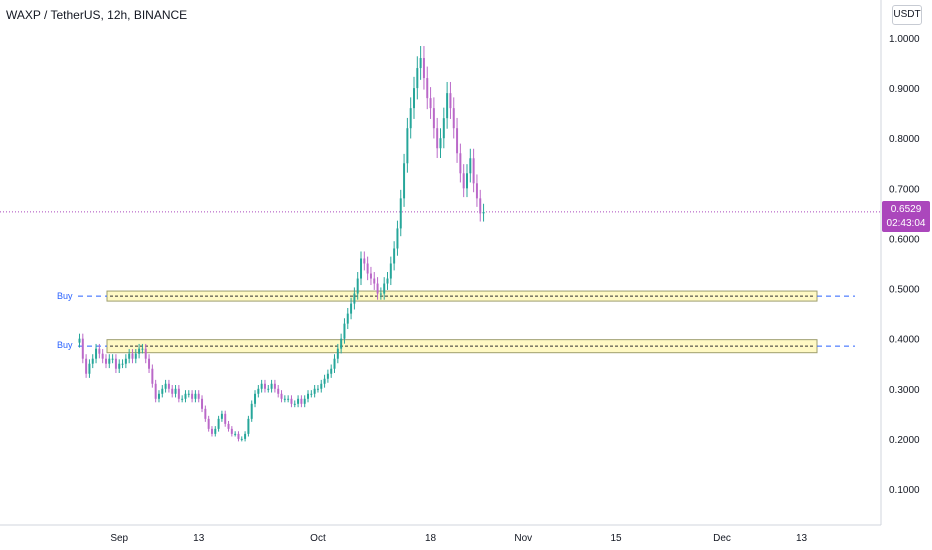  Describe the element at coordinates (906, 216) in the screenshot. I see `last-price-tag: 0.6529 02:43:04` at that location.